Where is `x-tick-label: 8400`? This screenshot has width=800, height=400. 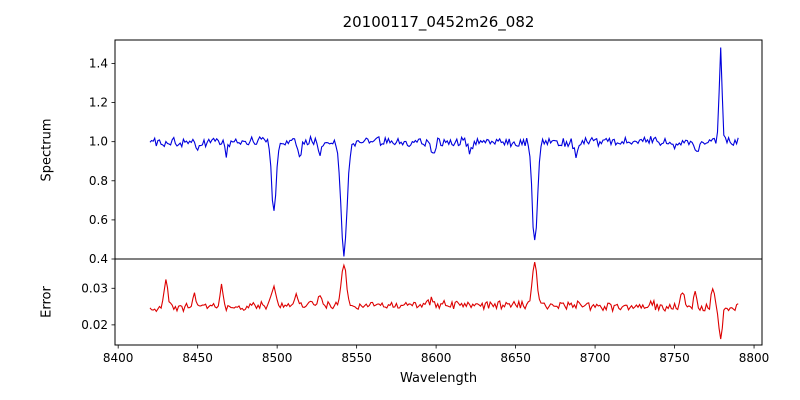
x-tick-label: 8400 is located at coordinates (118, 358).